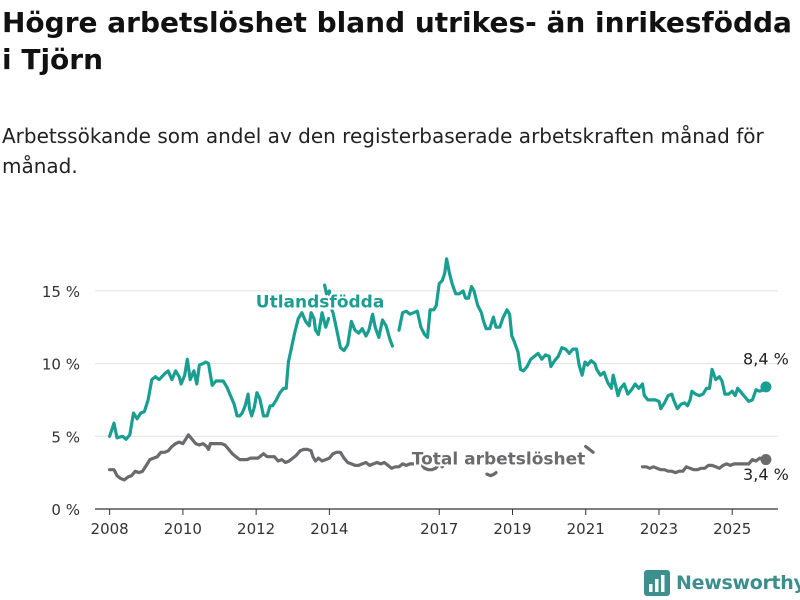 The width and height of the screenshot is (800, 600). What do you see at coordinates (256, 529) in the screenshot?
I see `x-tick-label: 2012` at bounding box center [256, 529].